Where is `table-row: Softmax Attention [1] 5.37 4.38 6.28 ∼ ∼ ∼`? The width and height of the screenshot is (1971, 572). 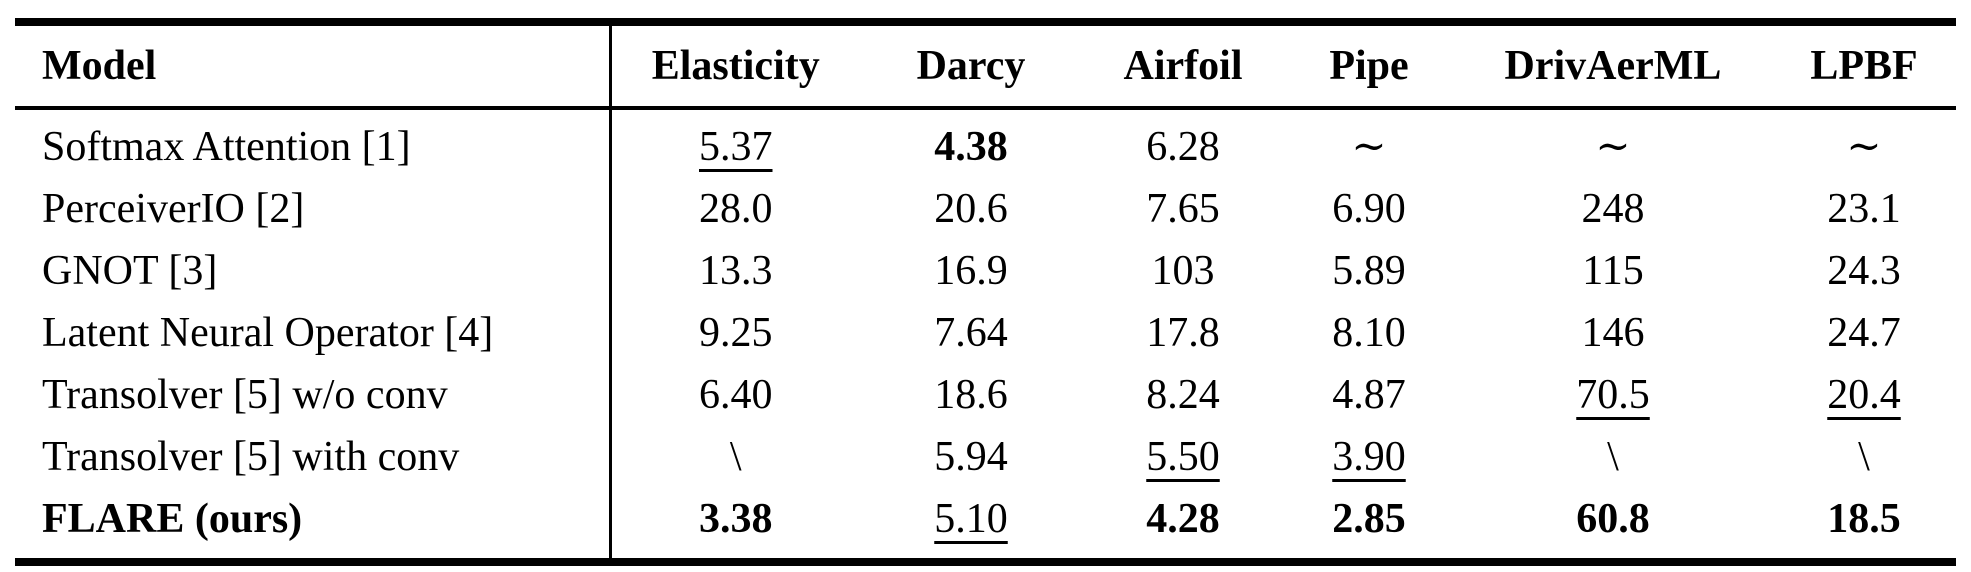
table-row: Softmax Attention [1] 5.37 4.38 6.28 ∼ ∼ ∼ is located at coordinates (985, 143).